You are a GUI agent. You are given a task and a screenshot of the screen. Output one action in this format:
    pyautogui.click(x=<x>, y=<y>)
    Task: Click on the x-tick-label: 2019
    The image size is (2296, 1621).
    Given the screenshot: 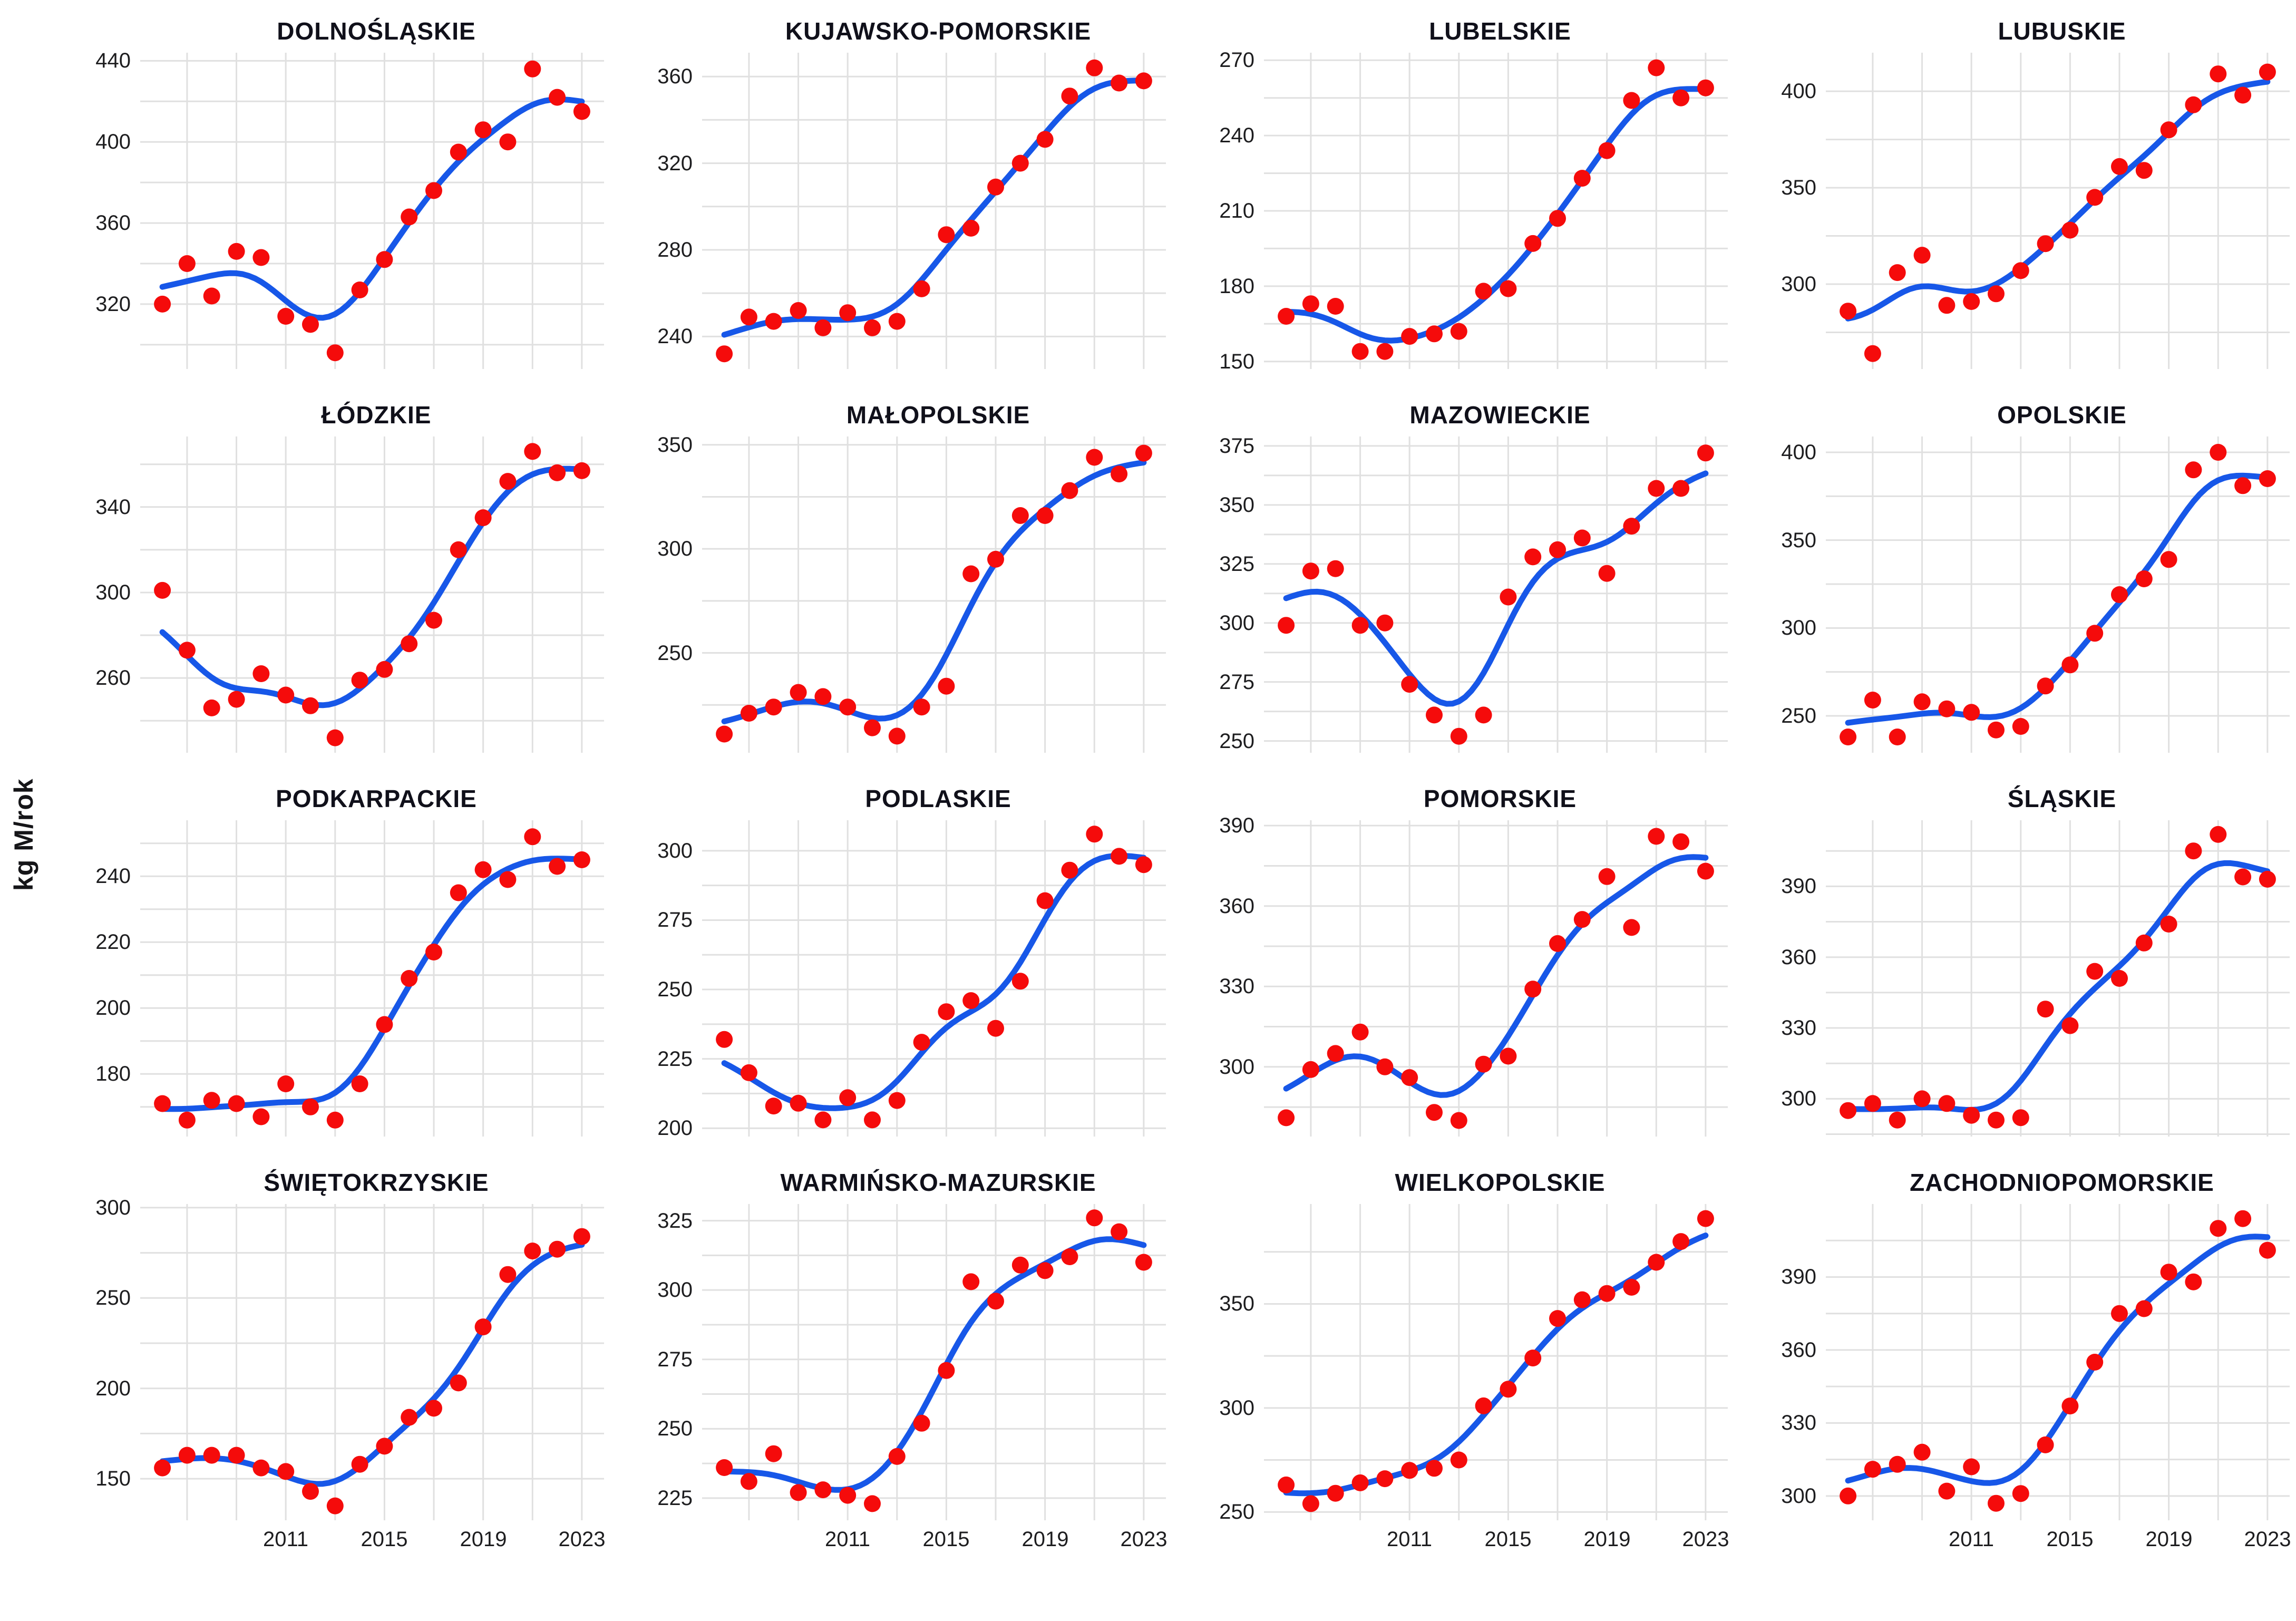 What is the action you would take?
    pyautogui.click(x=484, y=1539)
    